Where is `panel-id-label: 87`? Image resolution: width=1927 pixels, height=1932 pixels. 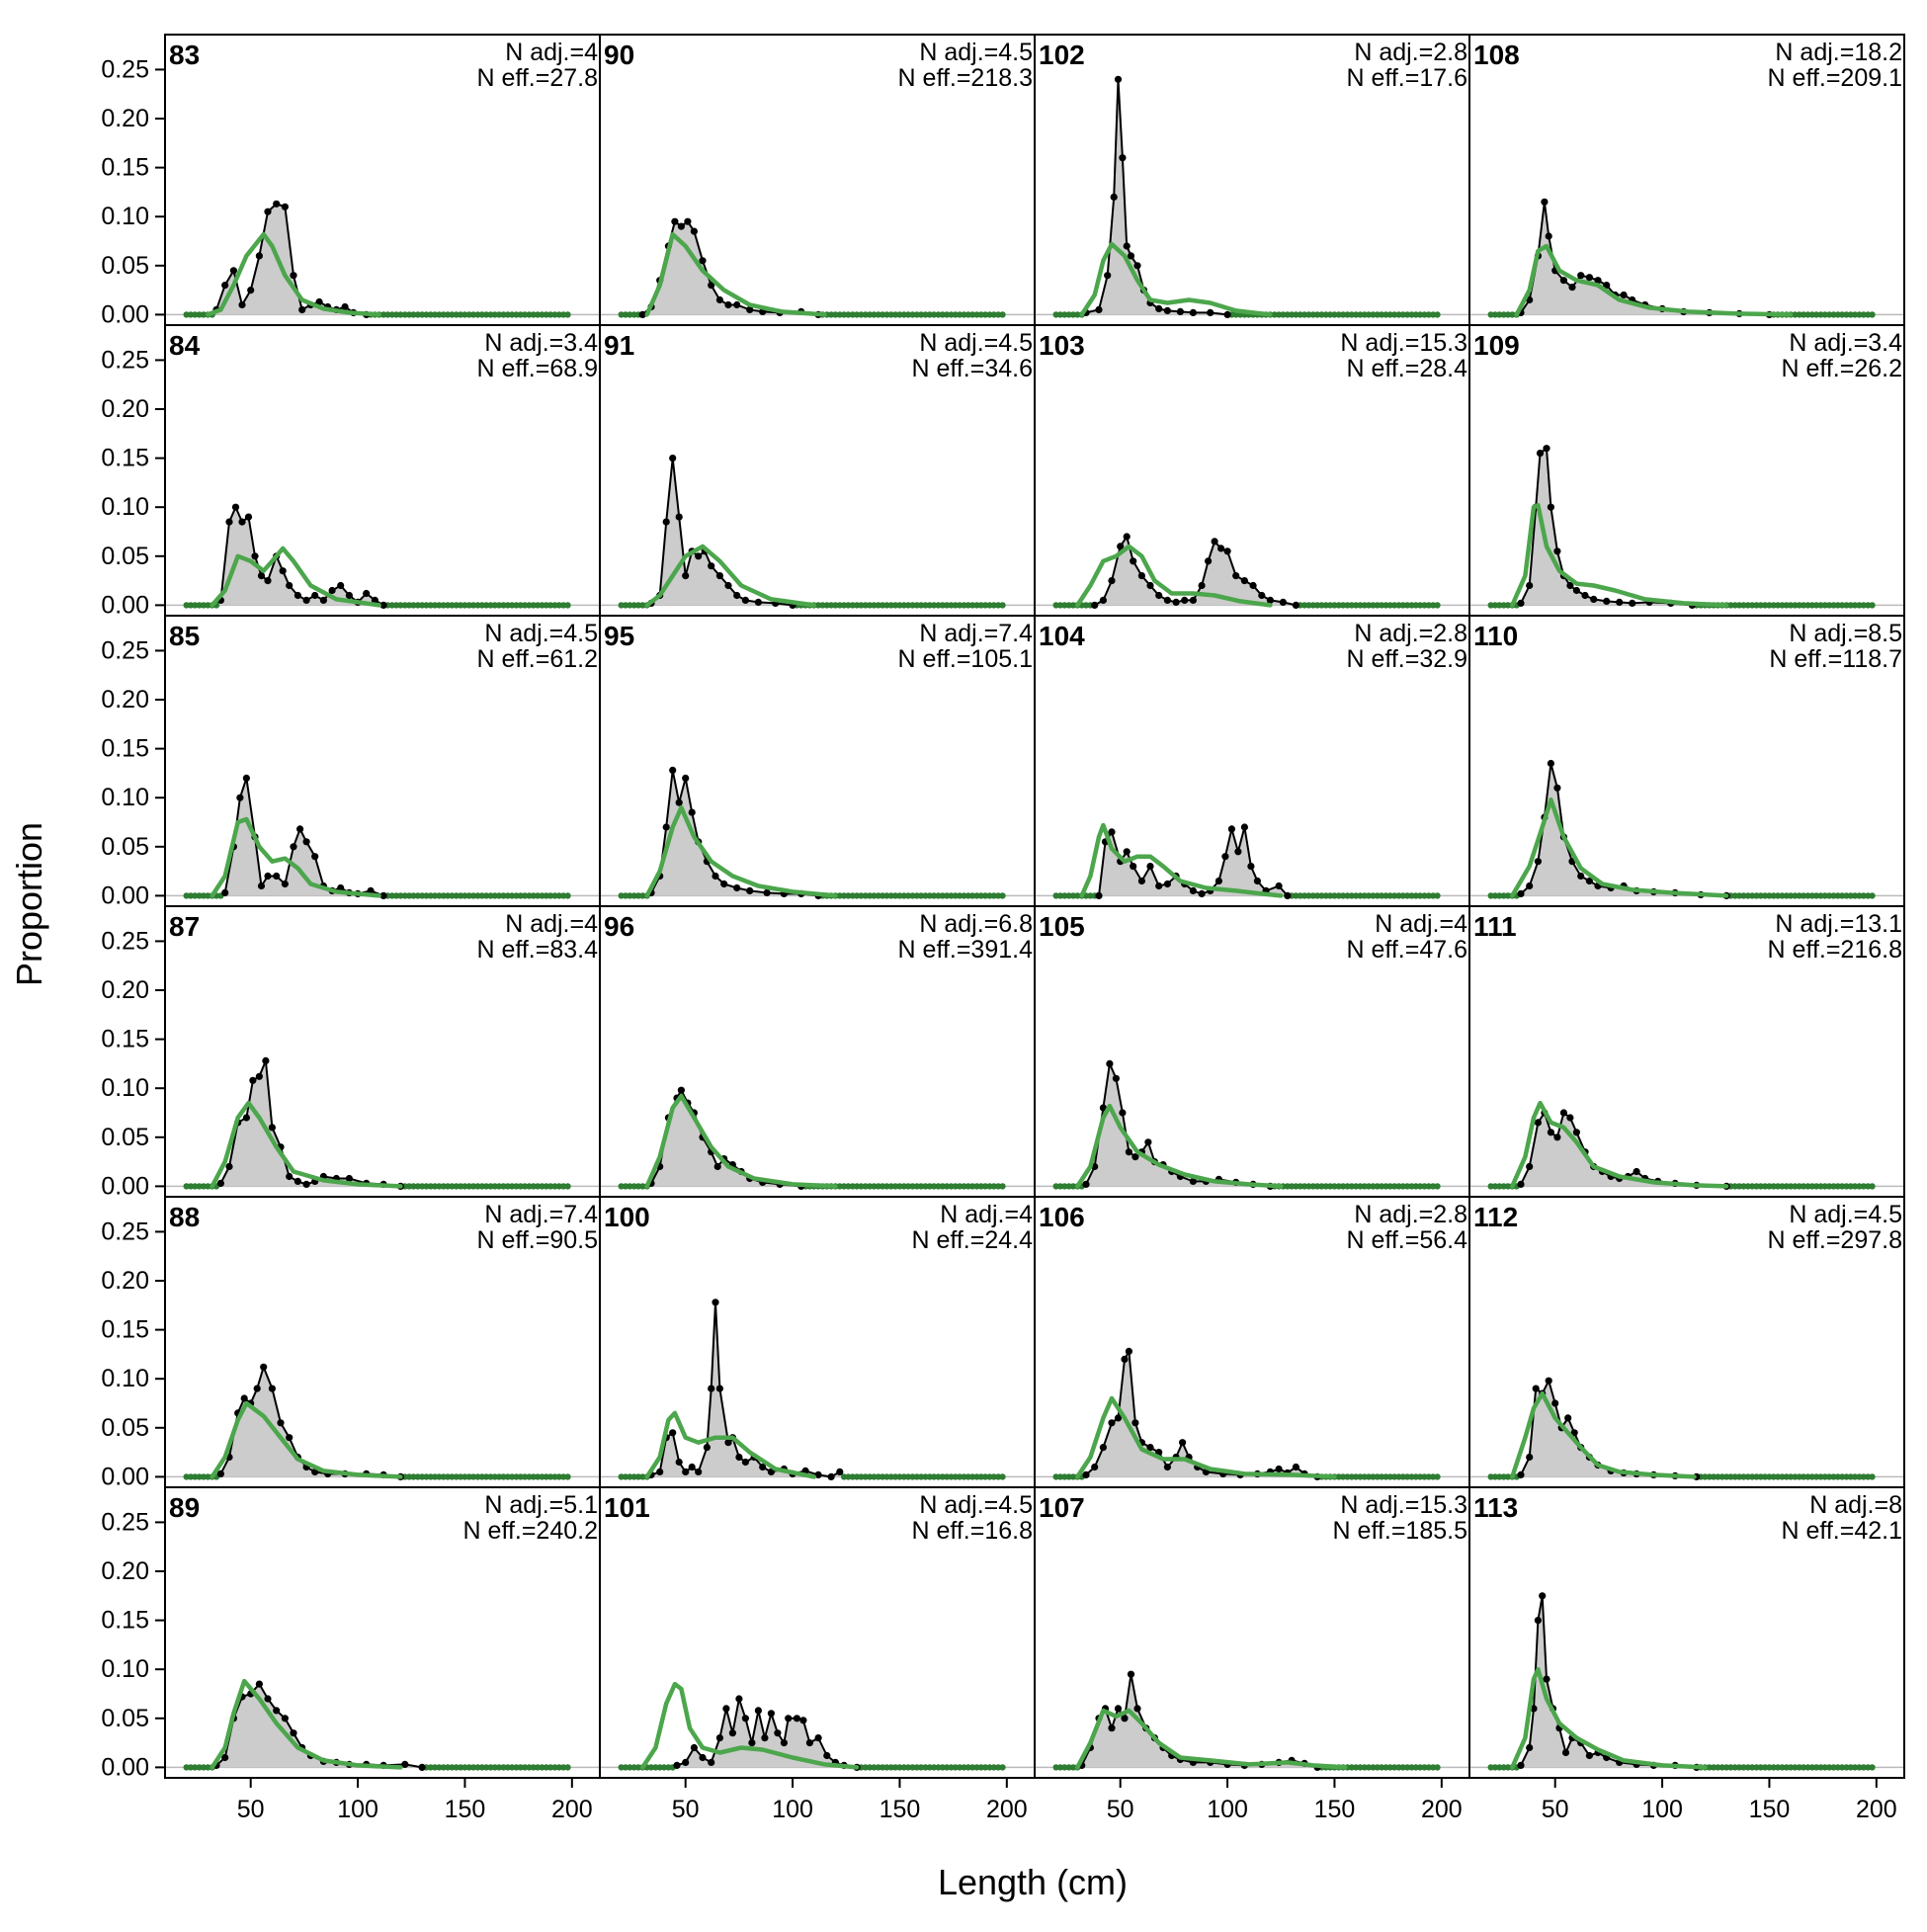 panel-id-label: 87 is located at coordinates (184, 926).